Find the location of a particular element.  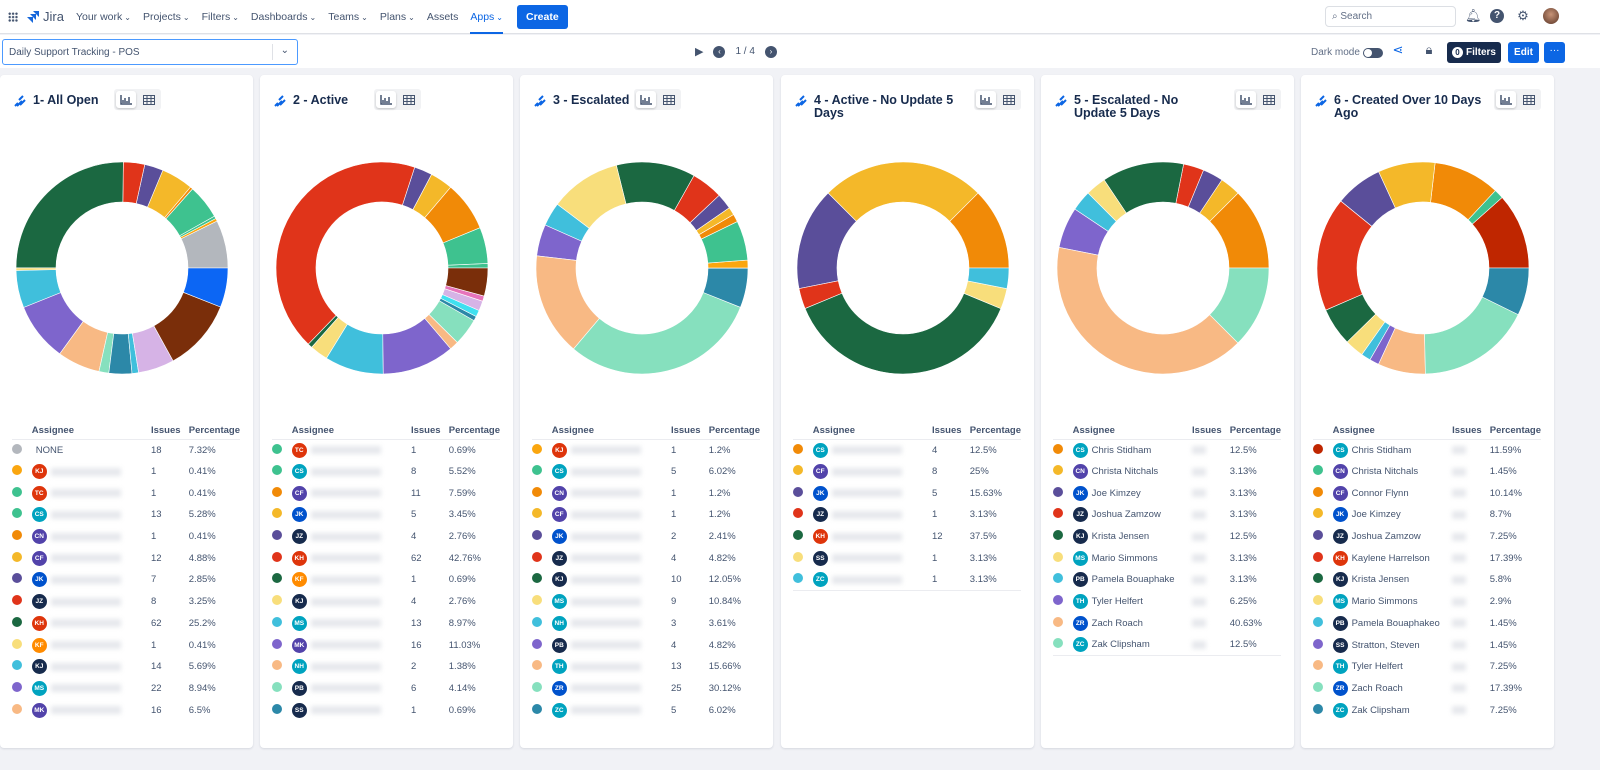

table-row: JZ Joshua Zamzow 7.25% is located at coordinates (1427, 537).